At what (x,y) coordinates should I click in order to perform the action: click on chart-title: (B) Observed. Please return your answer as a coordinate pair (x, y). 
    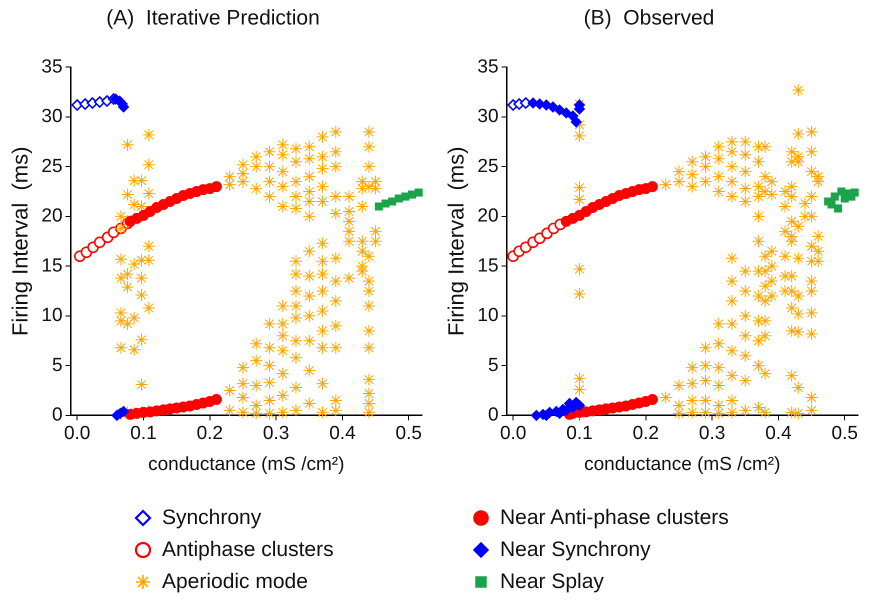
    Looking at the image, I should click on (649, 18).